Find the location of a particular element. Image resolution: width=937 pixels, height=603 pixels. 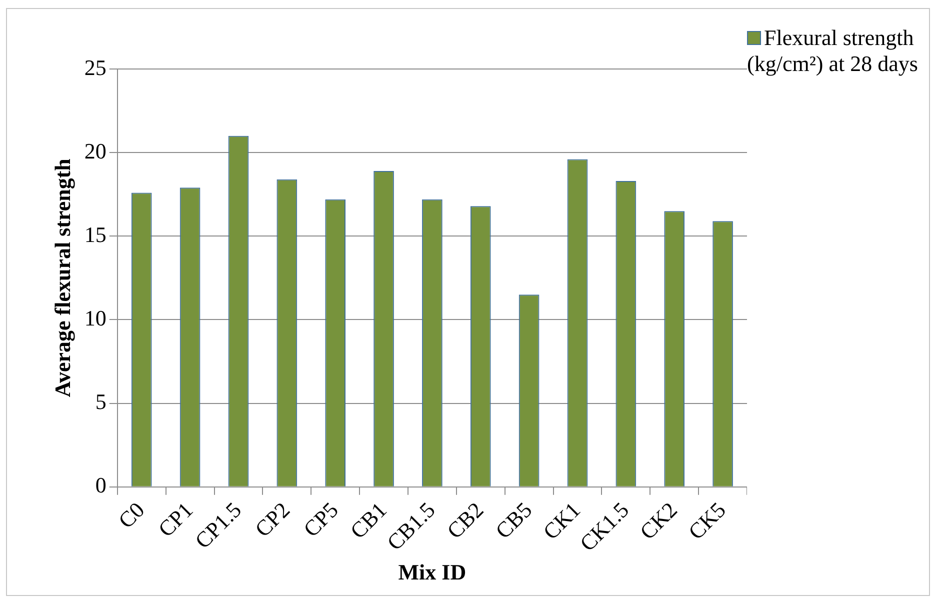

y-tick-label: 25 is located at coordinates (95, 67).